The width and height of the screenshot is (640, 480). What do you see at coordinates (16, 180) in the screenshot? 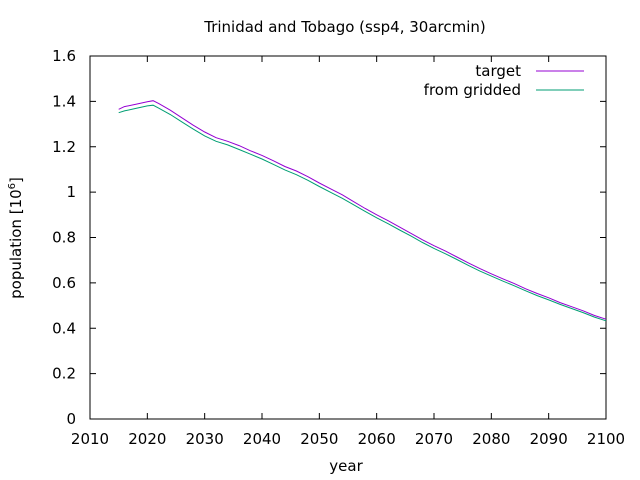
I see `y-axis-label-close: ]` at bounding box center [16, 180].